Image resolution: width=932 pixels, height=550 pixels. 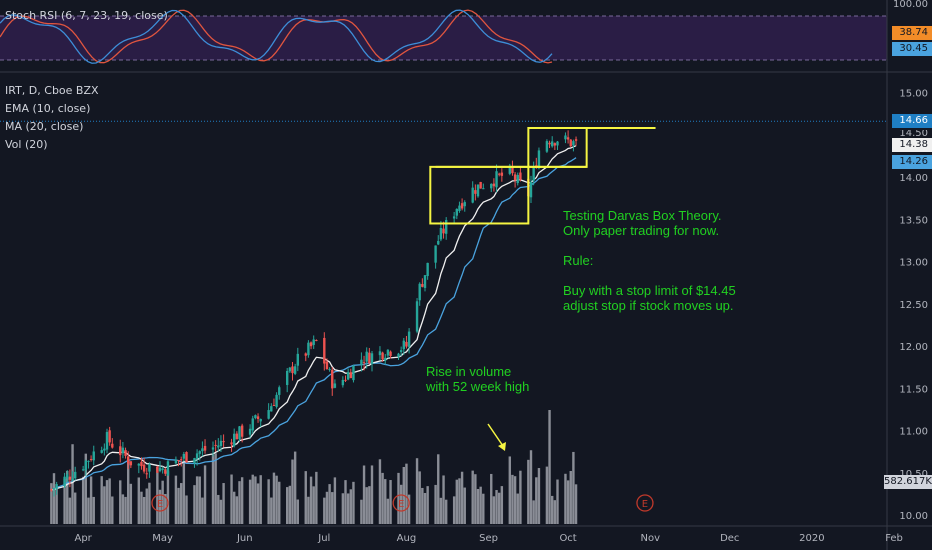 I want to click on volume-tag: 582.617K, so click(x=908, y=482).